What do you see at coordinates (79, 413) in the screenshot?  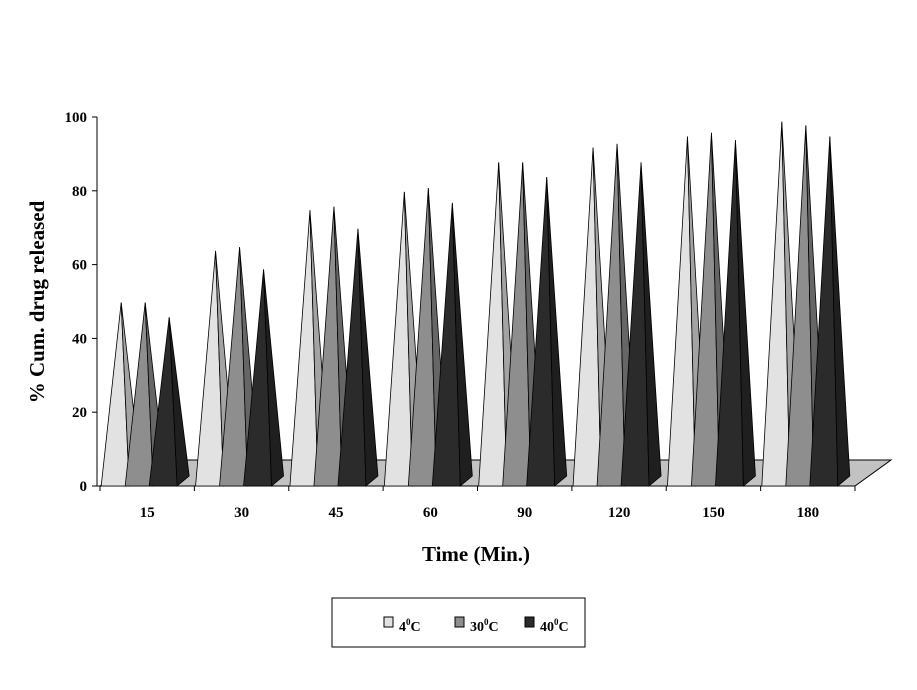 I see `y-tick-label: 20` at bounding box center [79, 413].